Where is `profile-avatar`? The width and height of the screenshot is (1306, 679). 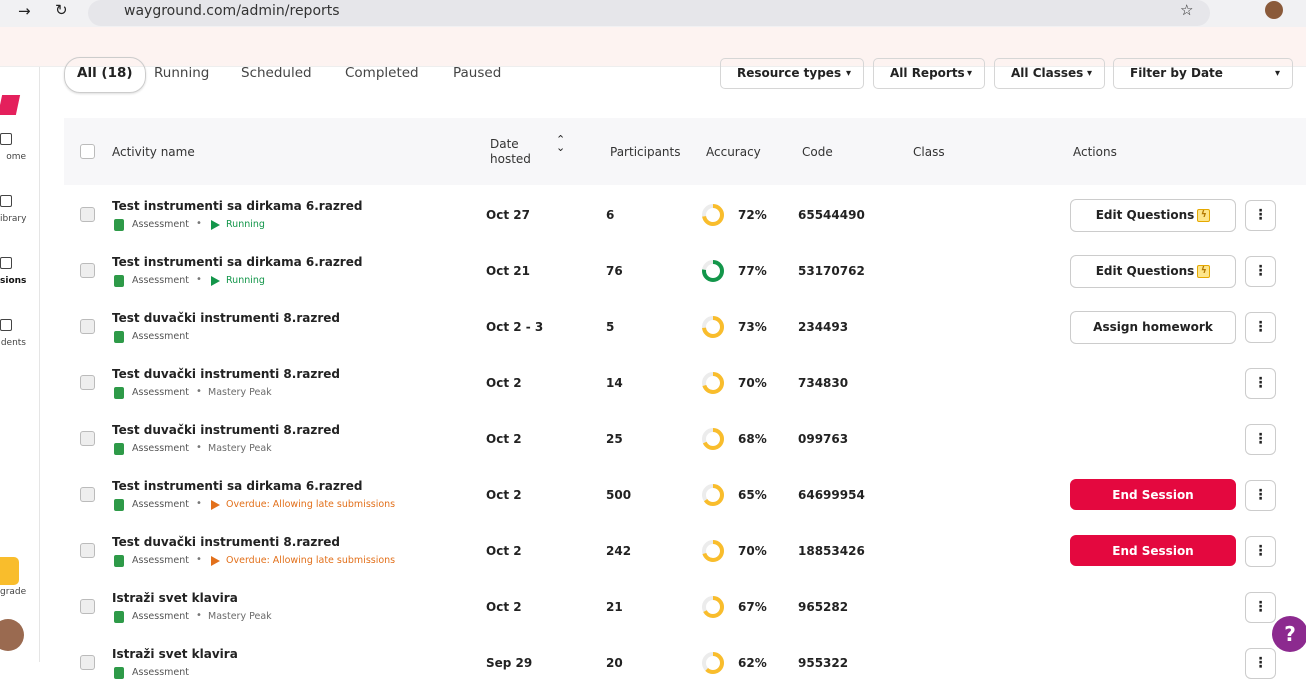
profile-avatar is located at coordinates (1274, 10).